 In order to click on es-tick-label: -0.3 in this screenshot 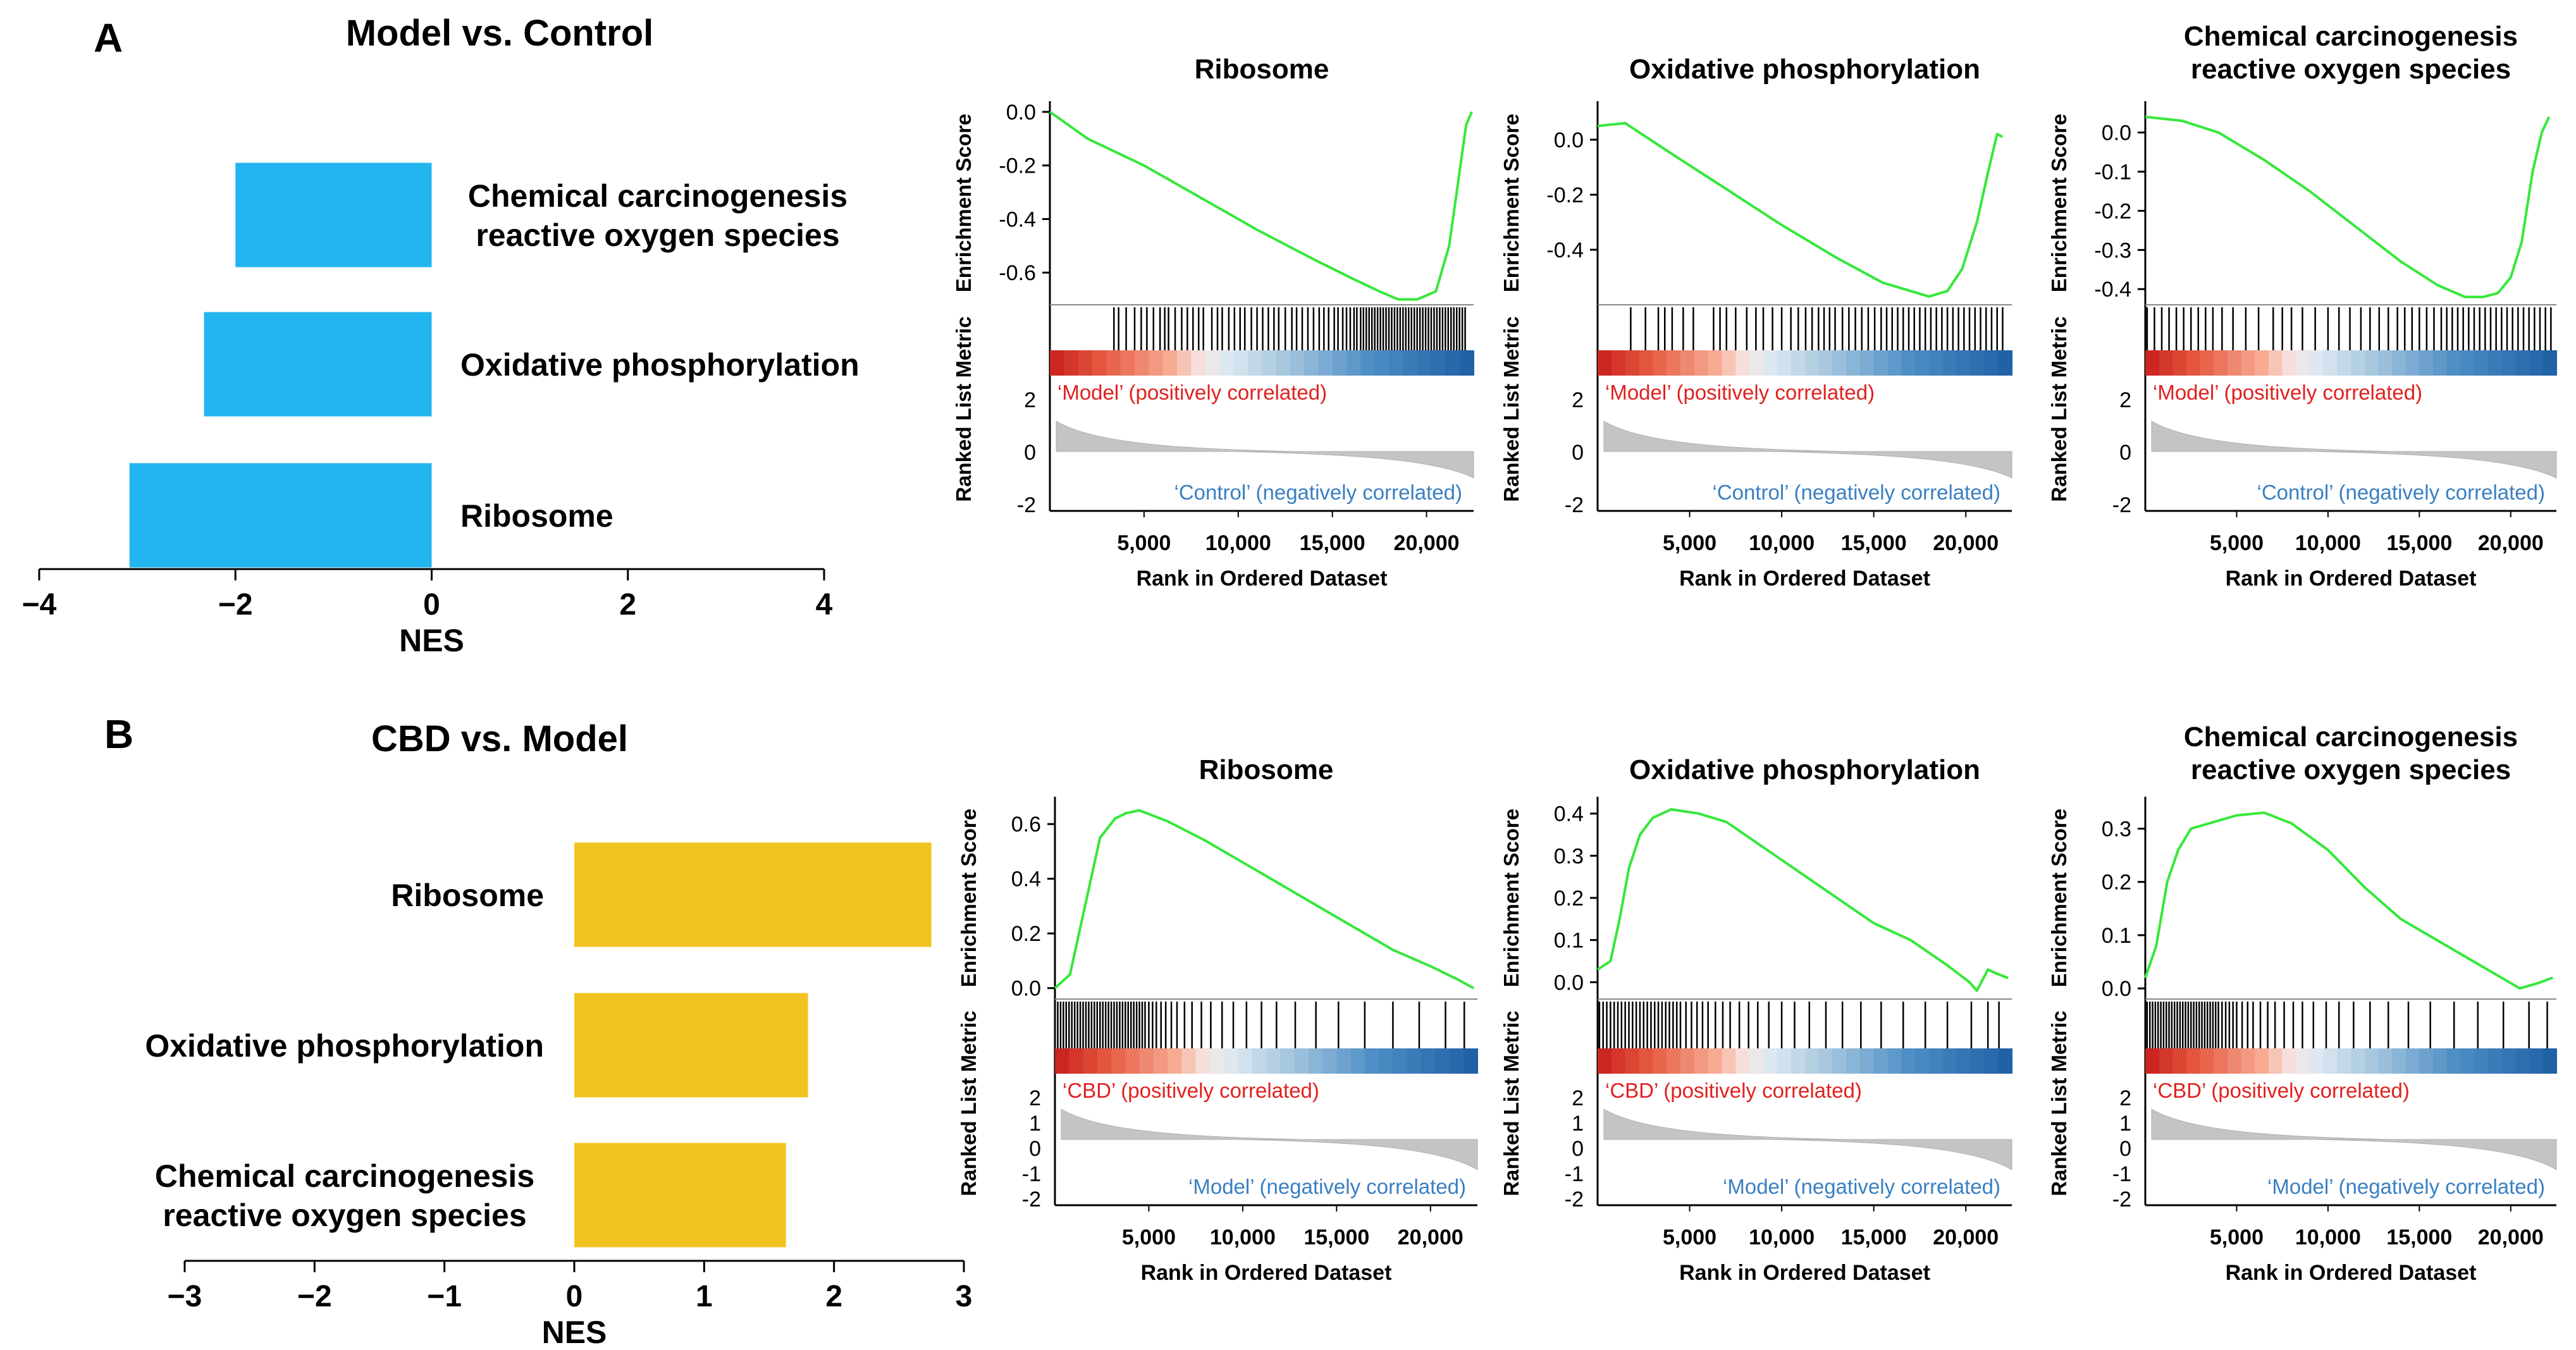, I will do `click(2112, 250)`.